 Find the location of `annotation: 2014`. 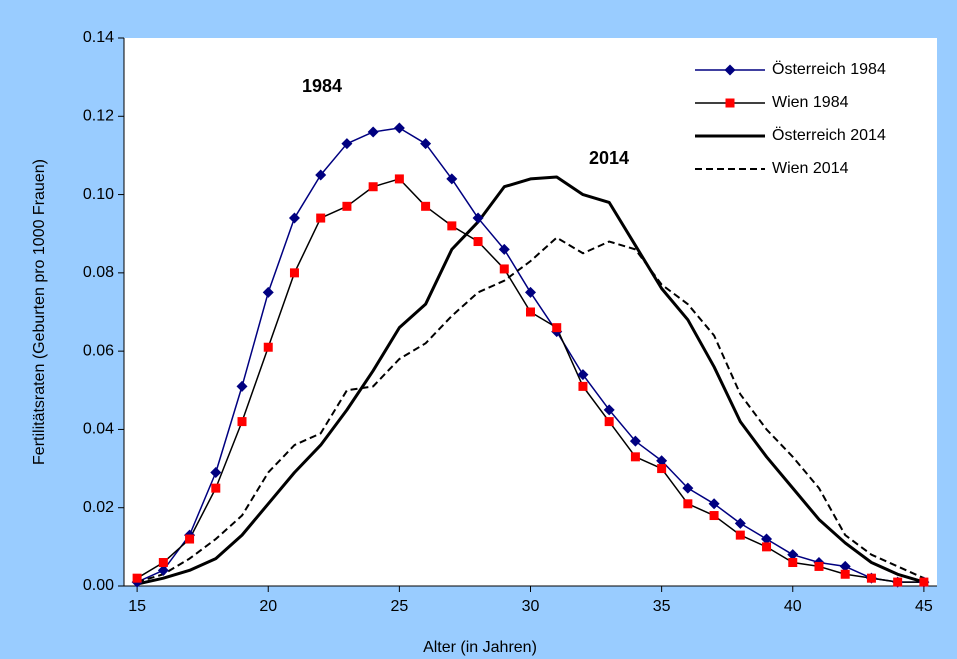

annotation: 2014 is located at coordinates (609, 158).